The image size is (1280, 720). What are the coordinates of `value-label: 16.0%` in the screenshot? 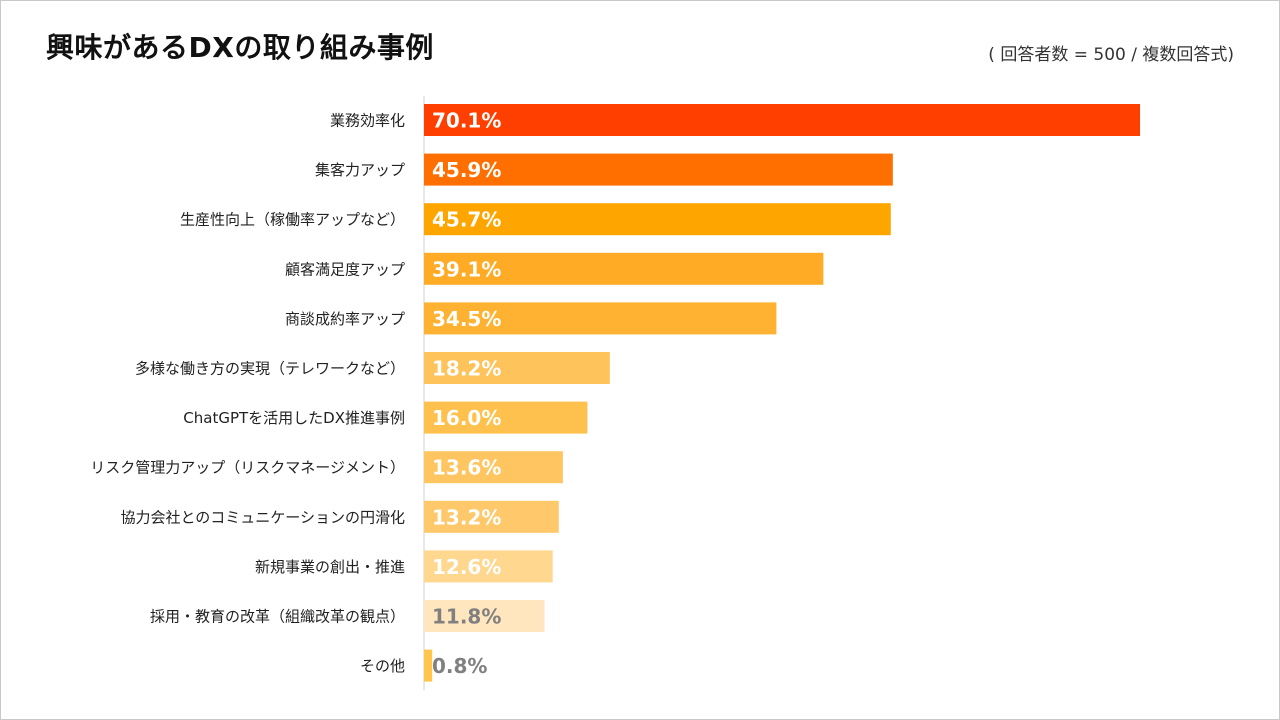 It's located at (466, 418).